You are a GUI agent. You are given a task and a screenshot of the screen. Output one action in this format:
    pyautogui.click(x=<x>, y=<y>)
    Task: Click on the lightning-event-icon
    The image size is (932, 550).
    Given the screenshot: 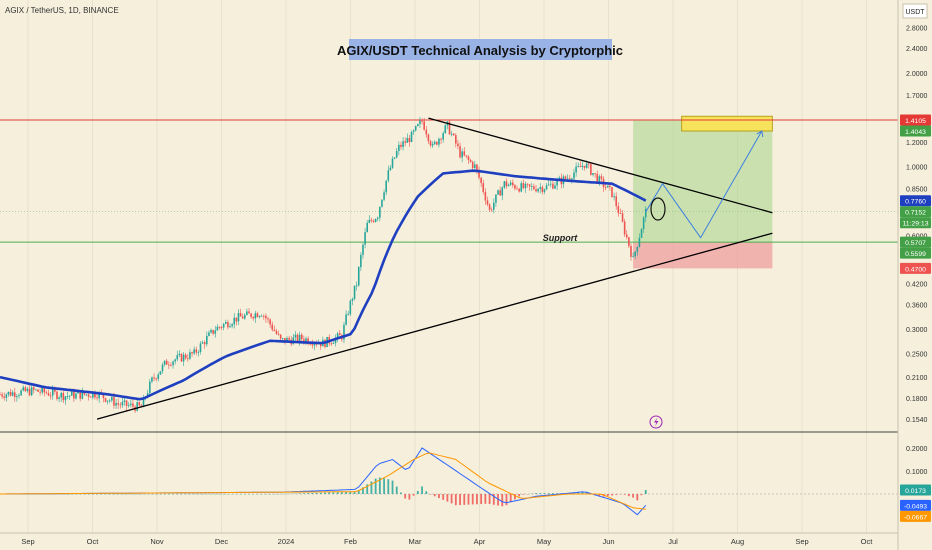 What is the action you would take?
    pyautogui.click(x=656, y=422)
    